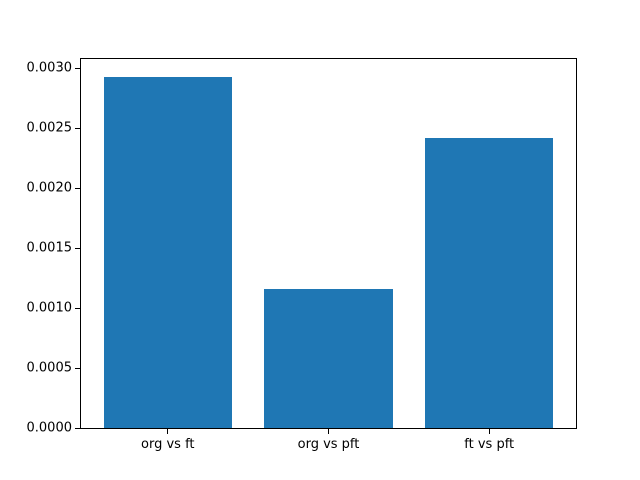 Image resolution: width=640 pixels, height=480 pixels. Describe the element at coordinates (49, 248) in the screenshot. I see `y-axis-tick-label: 0.0015` at that location.